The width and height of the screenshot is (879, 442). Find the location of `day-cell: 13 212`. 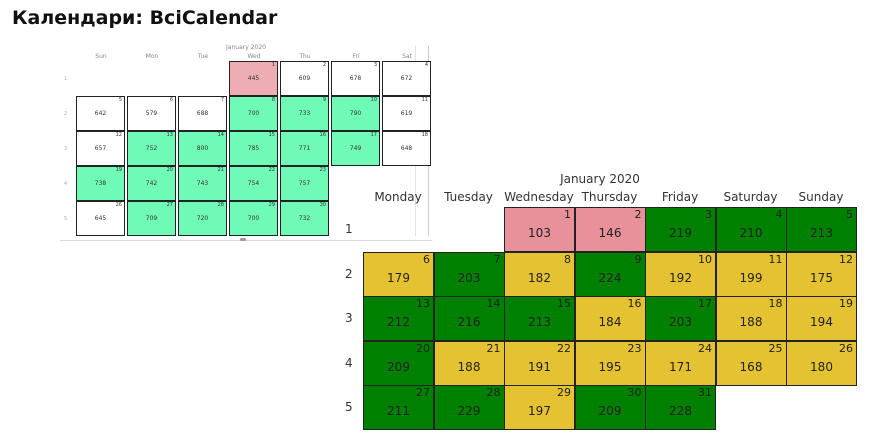

day-cell: 13 212 is located at coordinates (398, 318).